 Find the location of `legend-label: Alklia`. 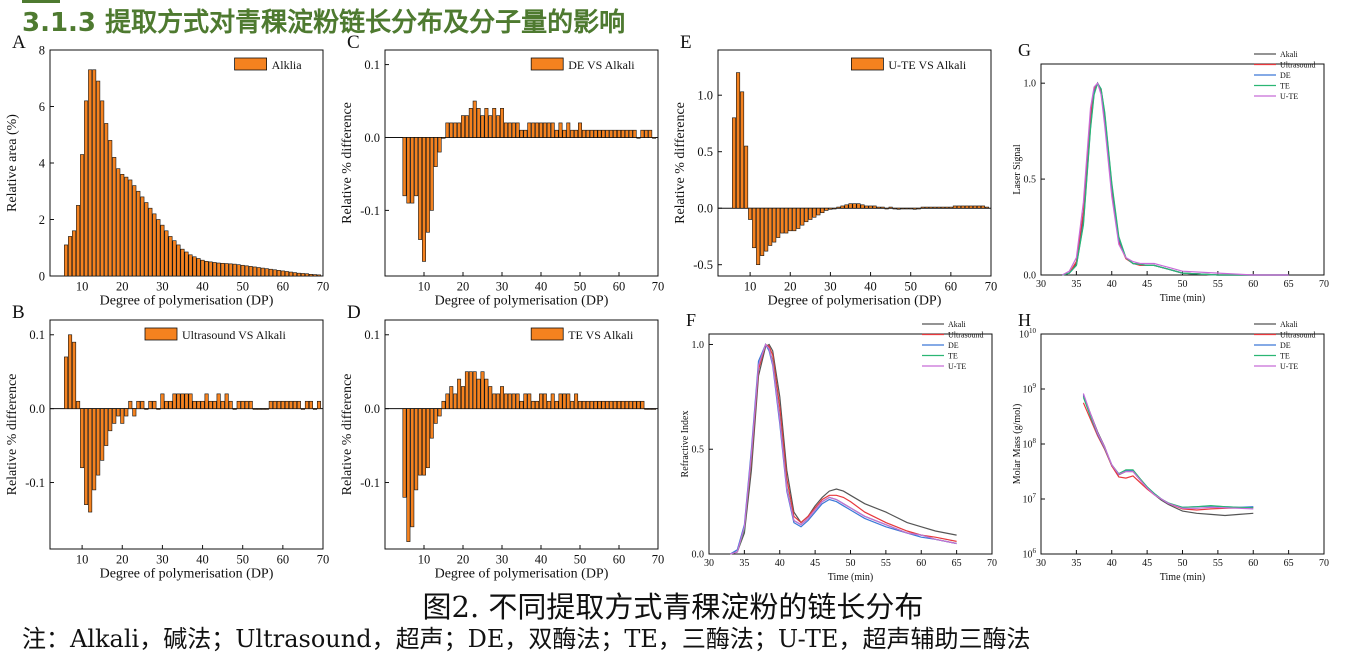

legend-label: Alklia is located at coordinates (287, 65).